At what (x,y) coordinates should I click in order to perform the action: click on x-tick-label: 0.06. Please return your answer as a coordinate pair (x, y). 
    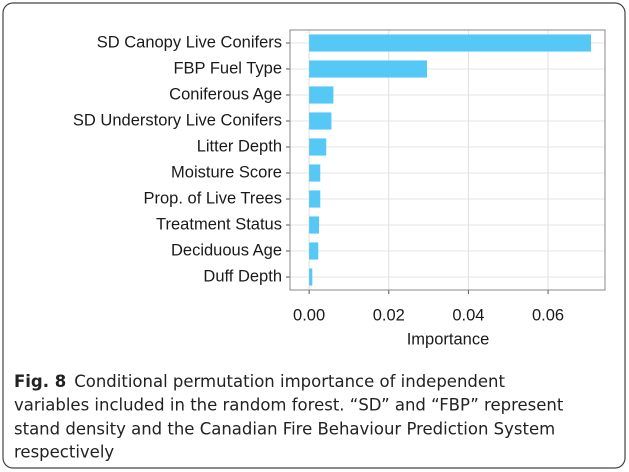
    Looking at the image, I should click on (548, 315).